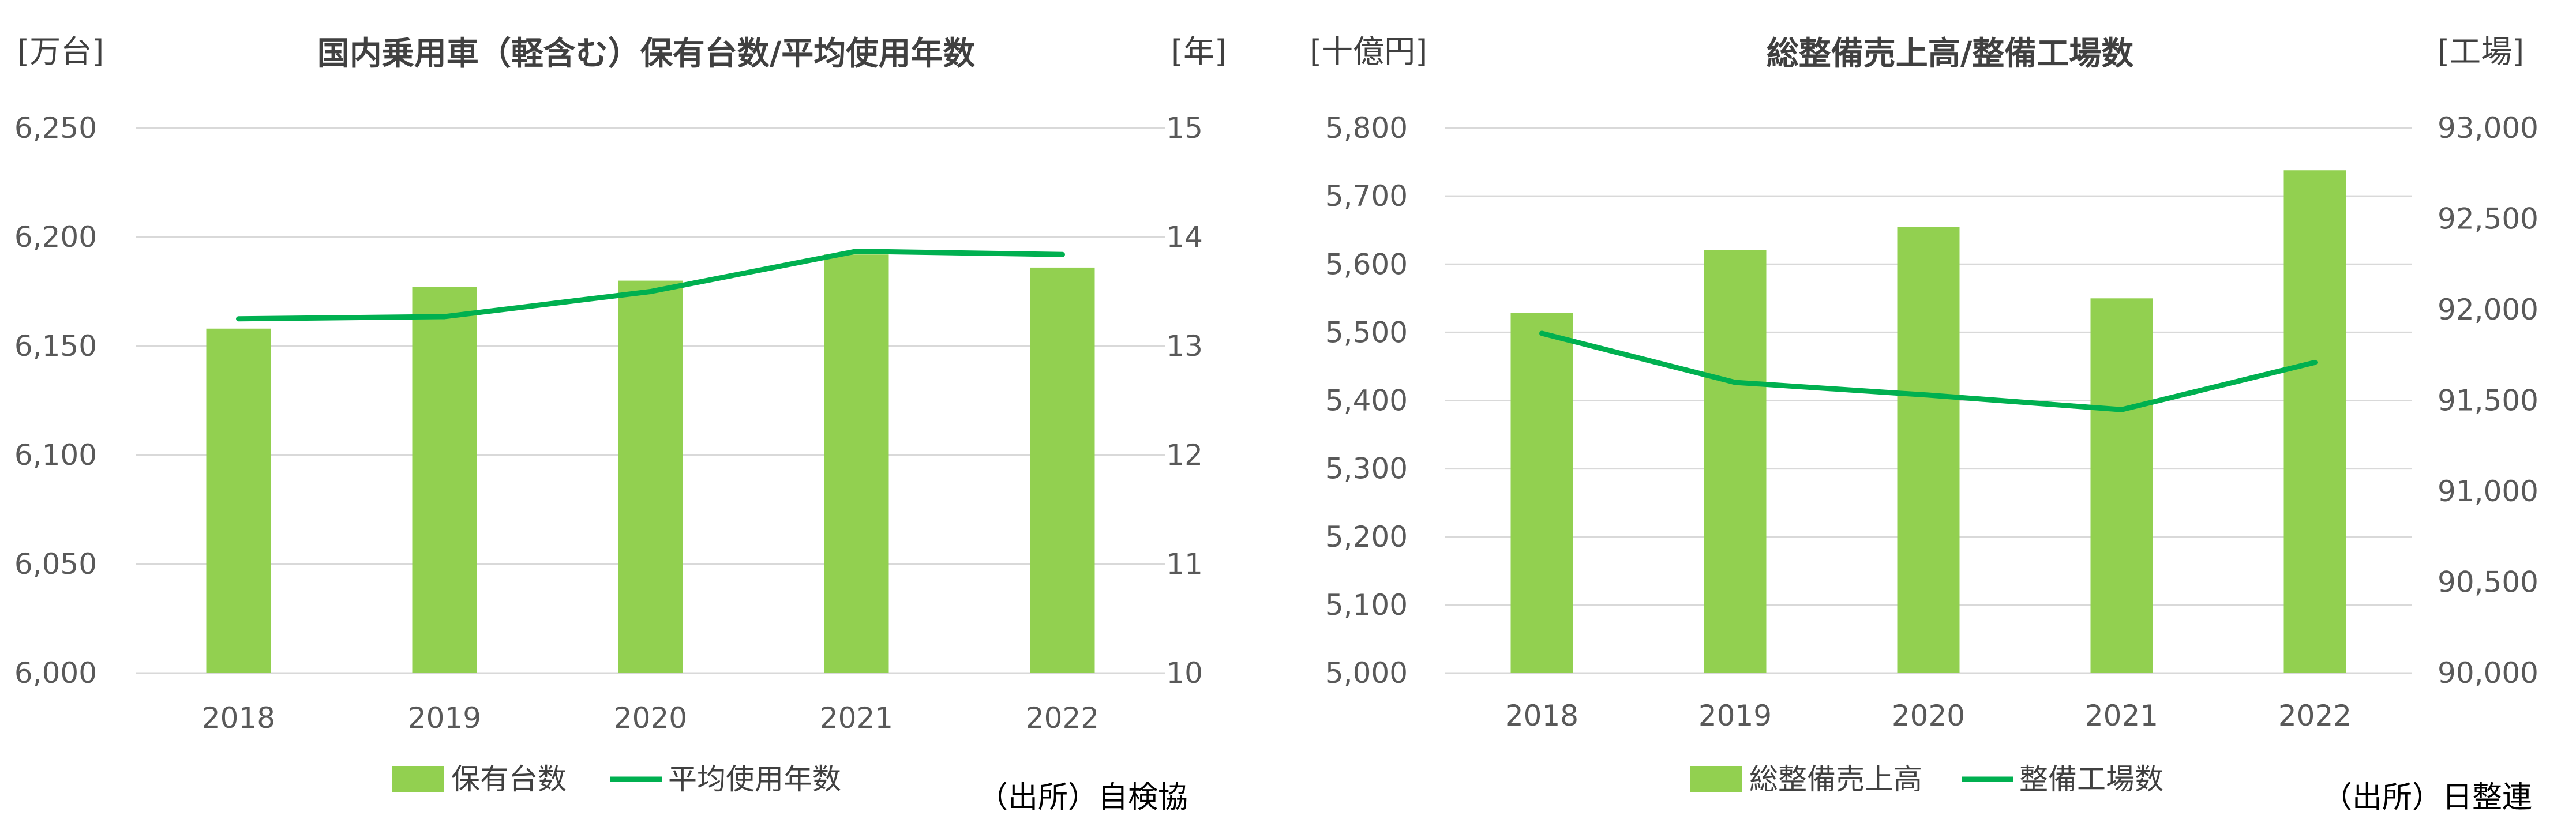 The width and height of the screenshot is (2576, 834). What do you see at coordinates (1184, 564) in the screenshot?
I see `chart1-right-tick-label: 11` at bounding box center [1184, 564].